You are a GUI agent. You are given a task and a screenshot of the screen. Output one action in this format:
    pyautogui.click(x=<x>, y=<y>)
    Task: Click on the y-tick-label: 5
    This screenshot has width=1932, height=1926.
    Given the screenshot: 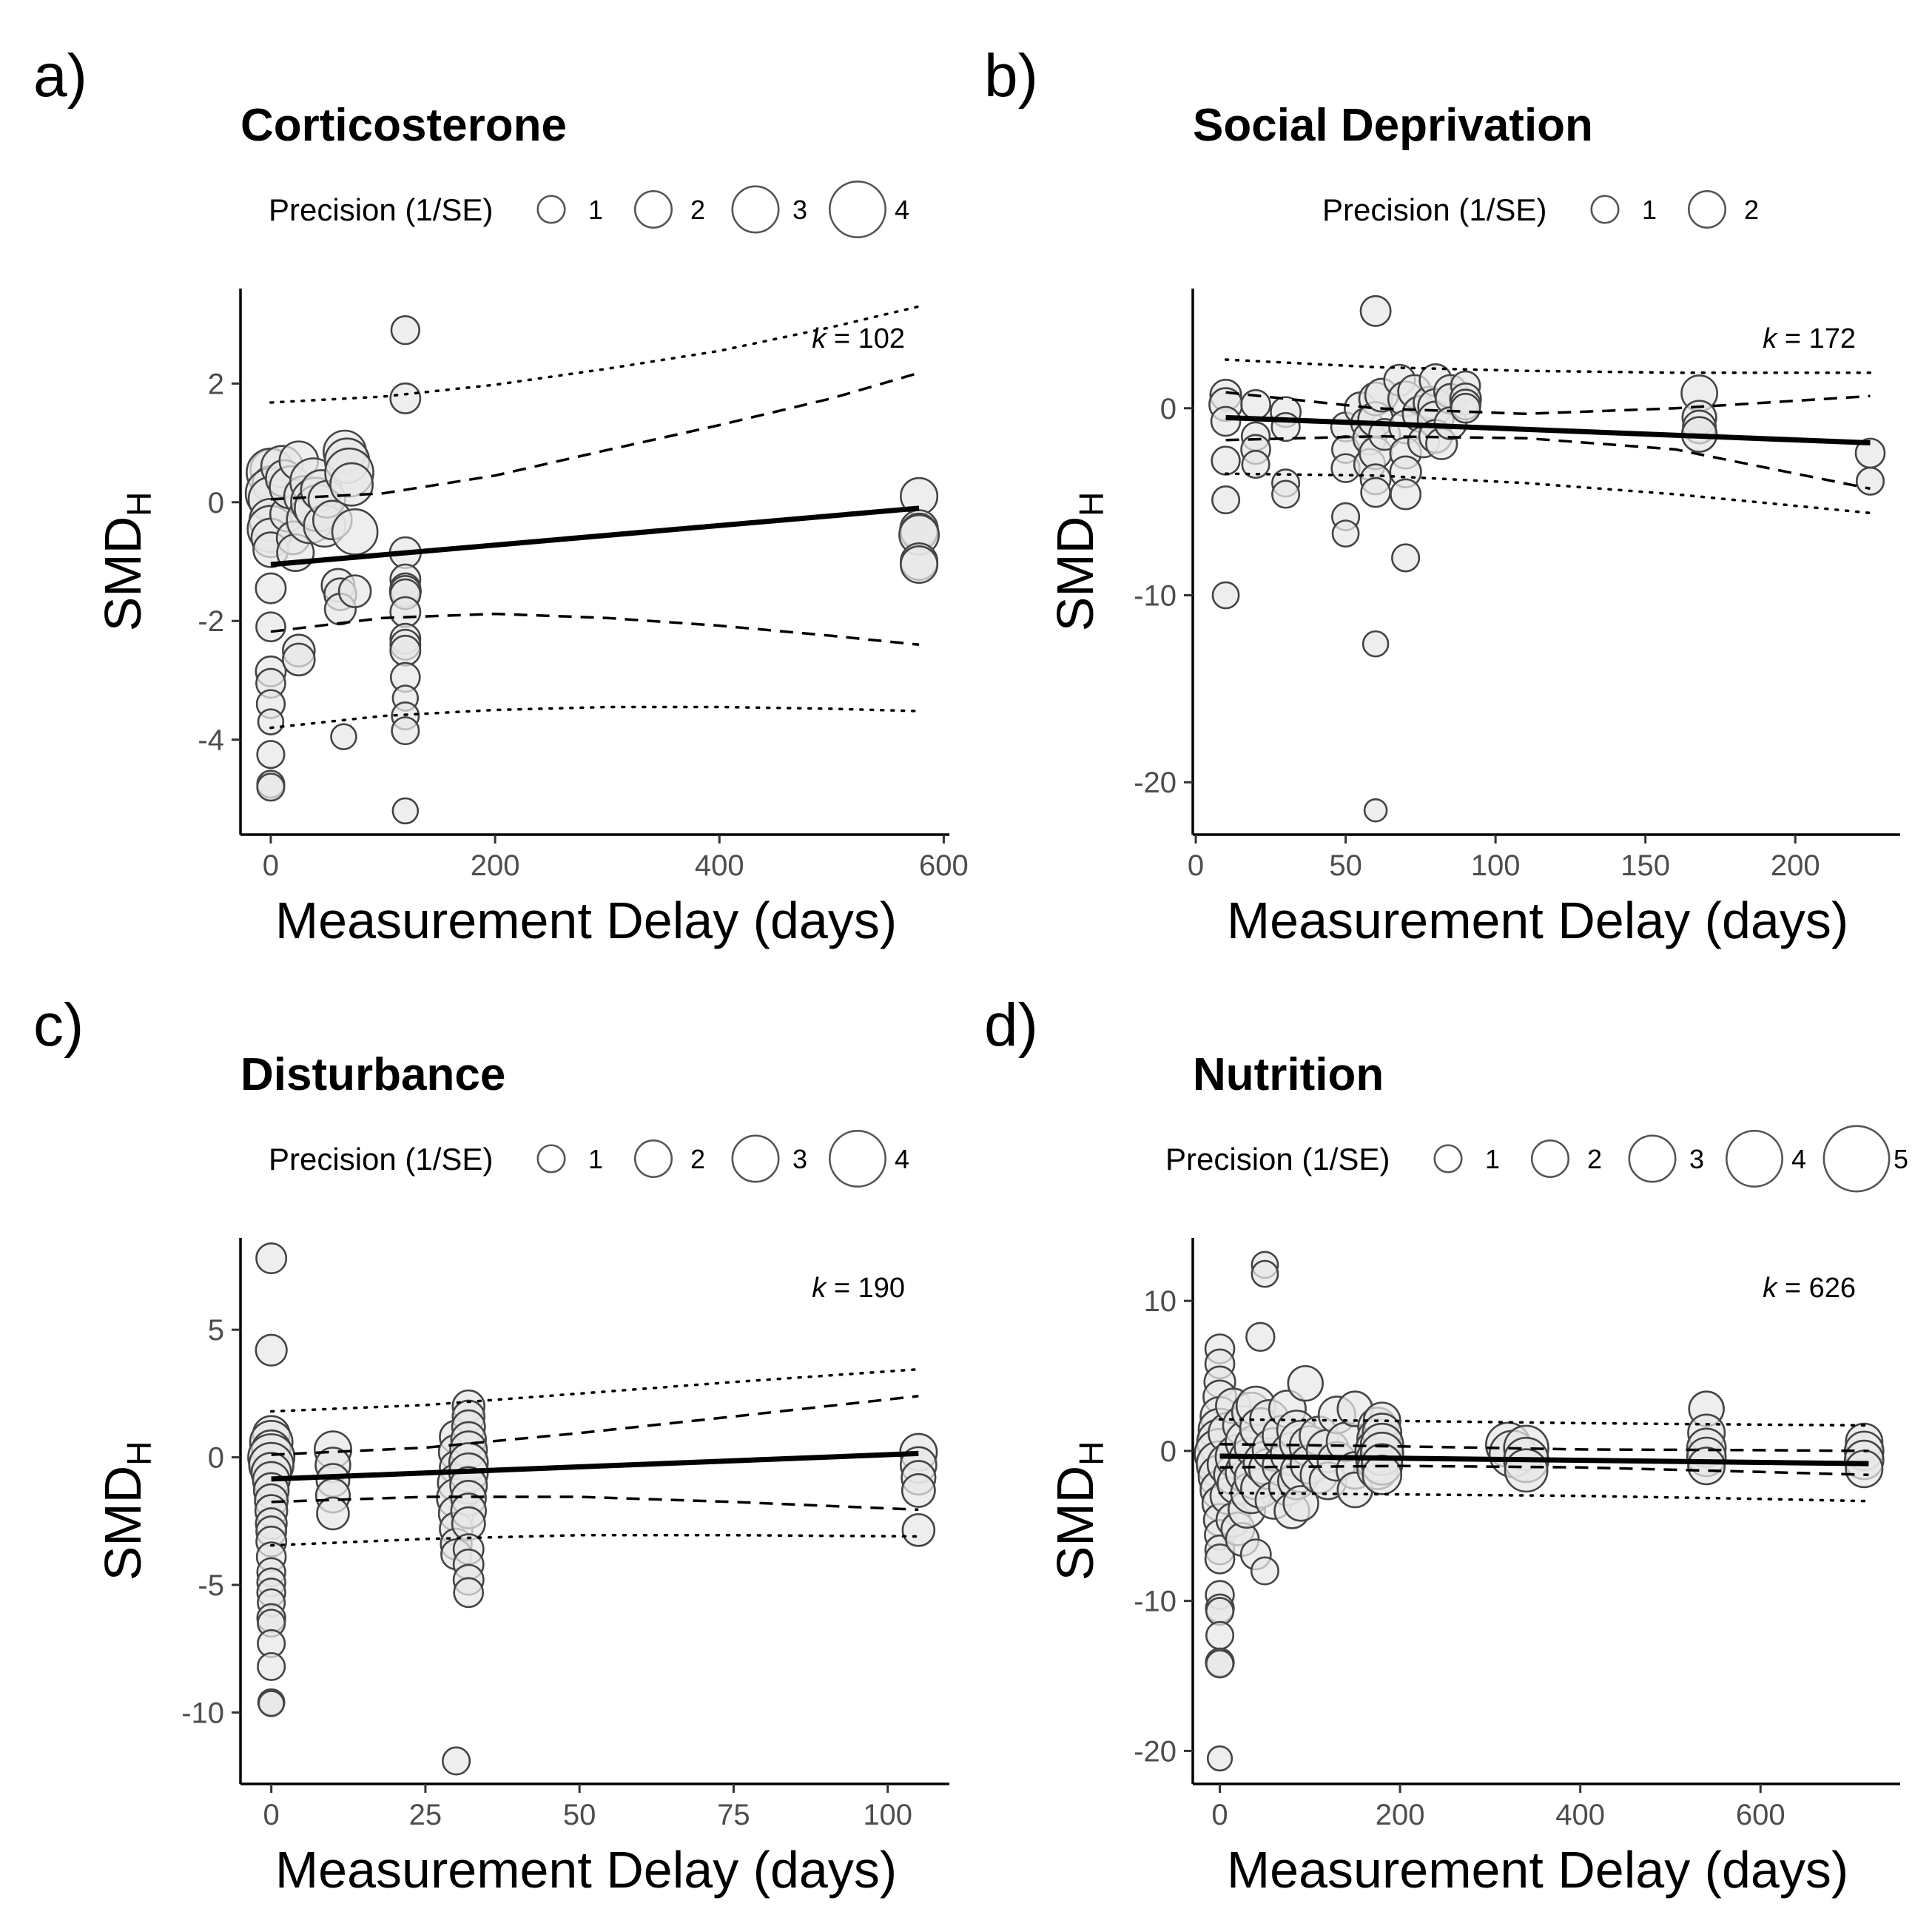 What is the action you would take?
    pyautogui.click(x=216, y=1330)
    